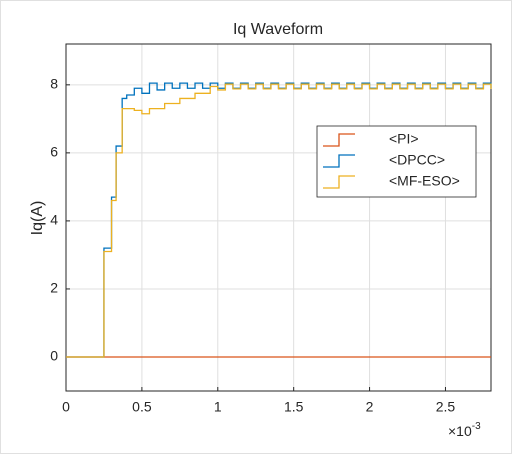 The image size is (512, 454). I want to click on y-axis-label: Iq(A), so click(37, 218).